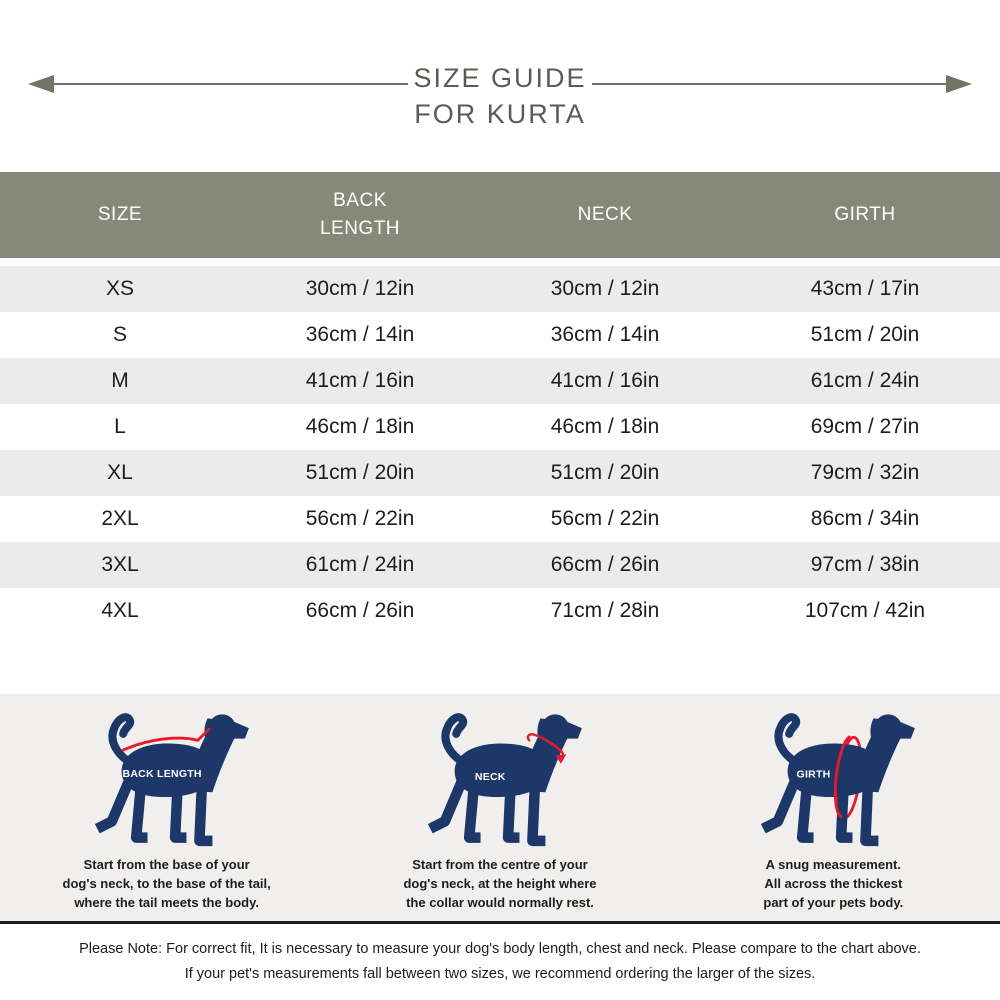 This screenshot has height=1000, width=1000. What do you see at coordinates (865, 214) in the screenshot?
I see `header-girth: GIRTH` at bounding box center [865, 214].